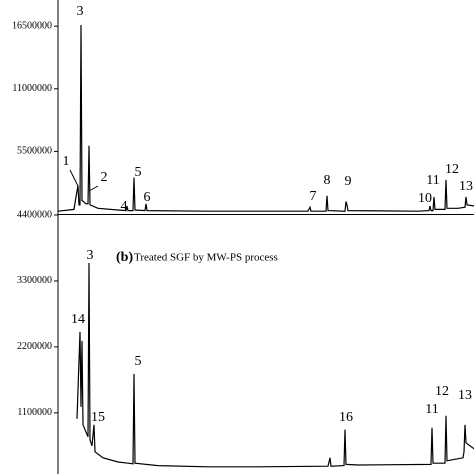  I want to click on peak-label: 16, so click(346, 417).